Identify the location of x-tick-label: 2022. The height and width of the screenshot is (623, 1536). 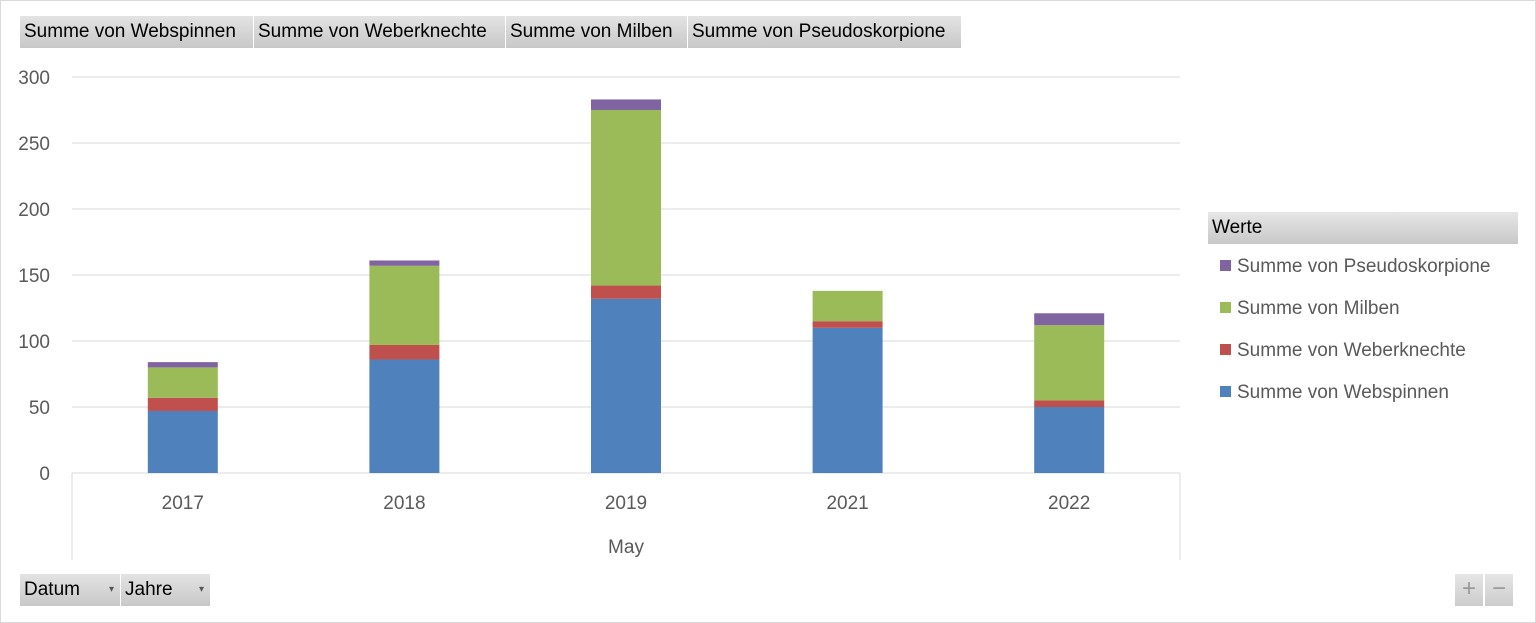
(1069, 503).